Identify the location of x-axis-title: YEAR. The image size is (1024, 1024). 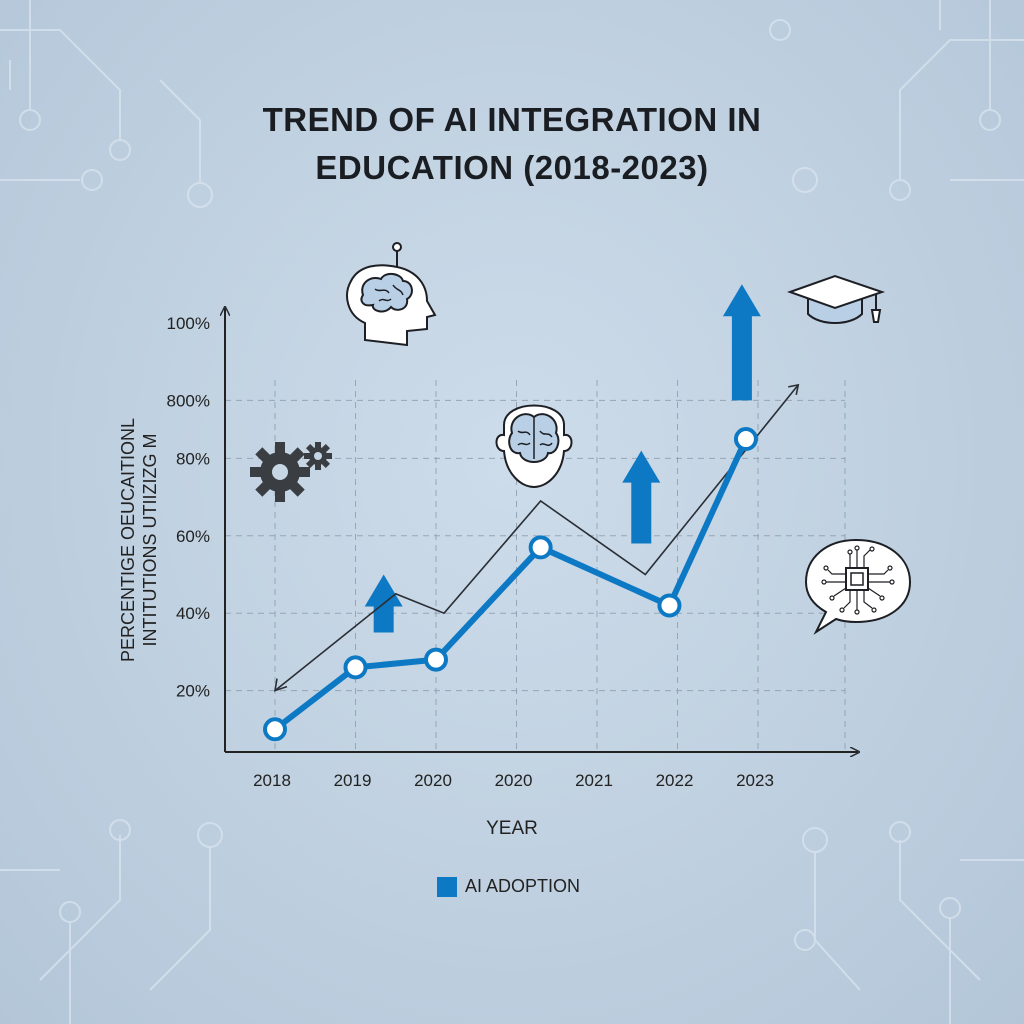
(512, 828).